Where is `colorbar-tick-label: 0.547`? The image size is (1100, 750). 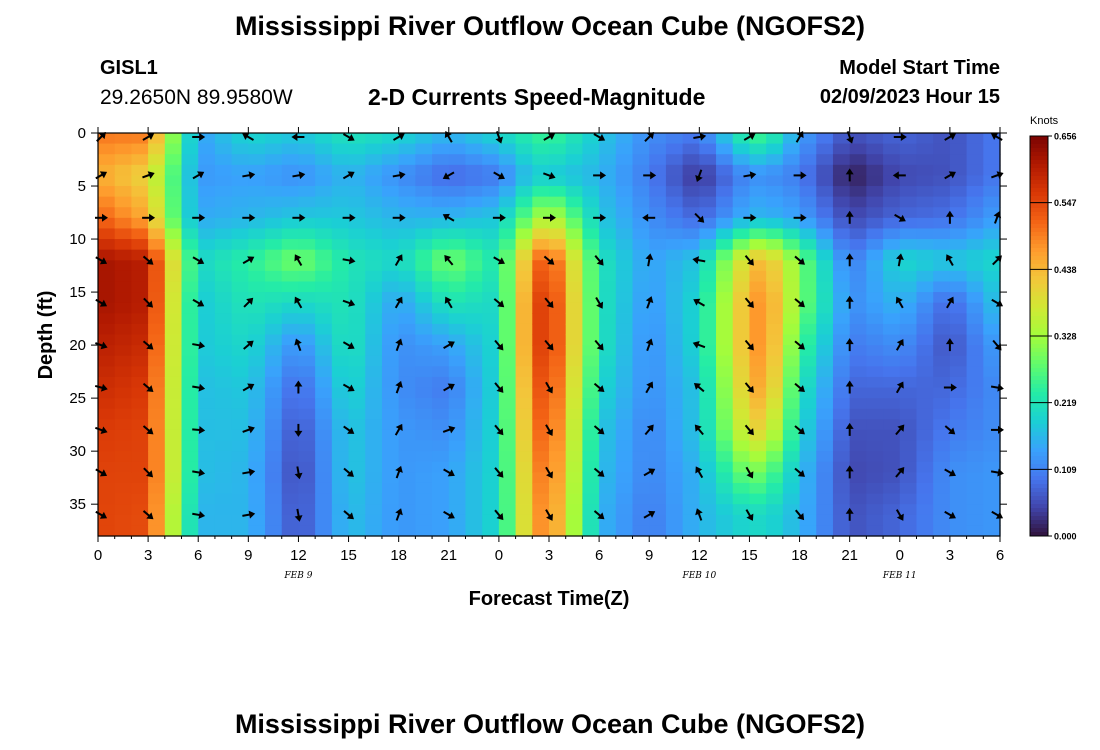
colorbar-tick-label: 0.547 is located at coordinates (1065, 203).